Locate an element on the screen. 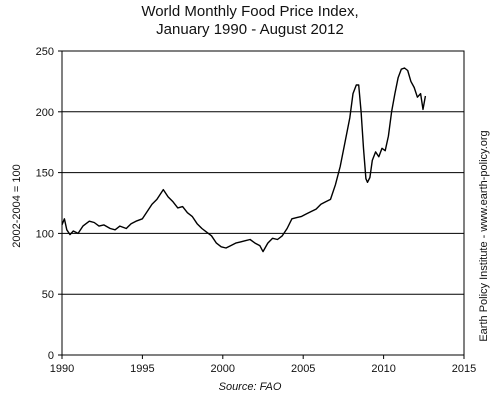 The height and width of the screenshot is (404, 500). y-tick-label: 250 is located at coordinates (45, 52).